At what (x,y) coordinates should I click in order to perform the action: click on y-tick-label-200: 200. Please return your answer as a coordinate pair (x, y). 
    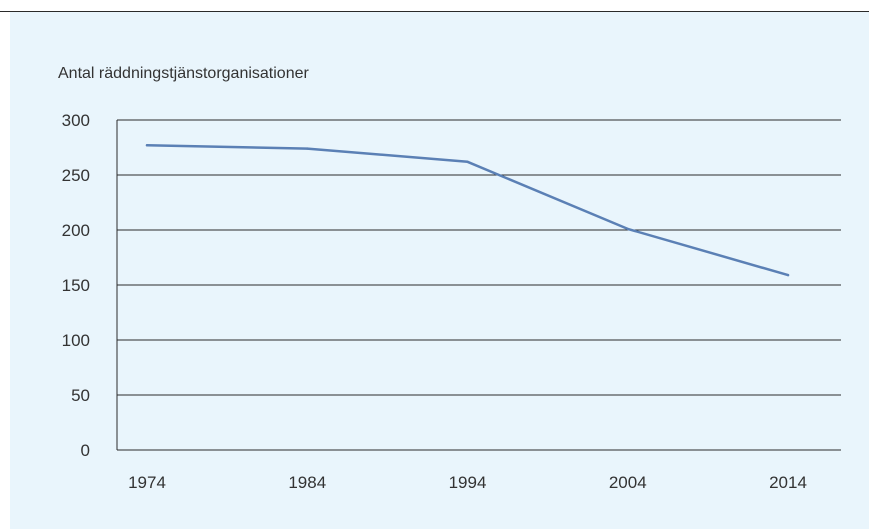
    Looking at the image, I should click on (76, 230).